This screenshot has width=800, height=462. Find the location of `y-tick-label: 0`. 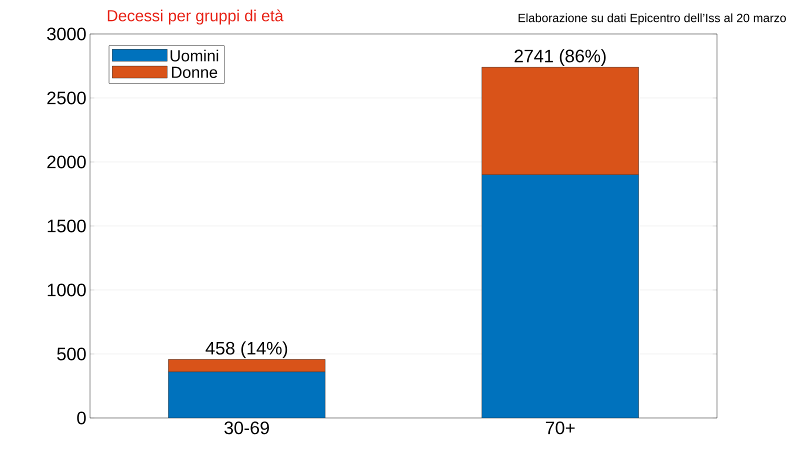

y-tick-label: 0 is located at coordinates (81, 418).